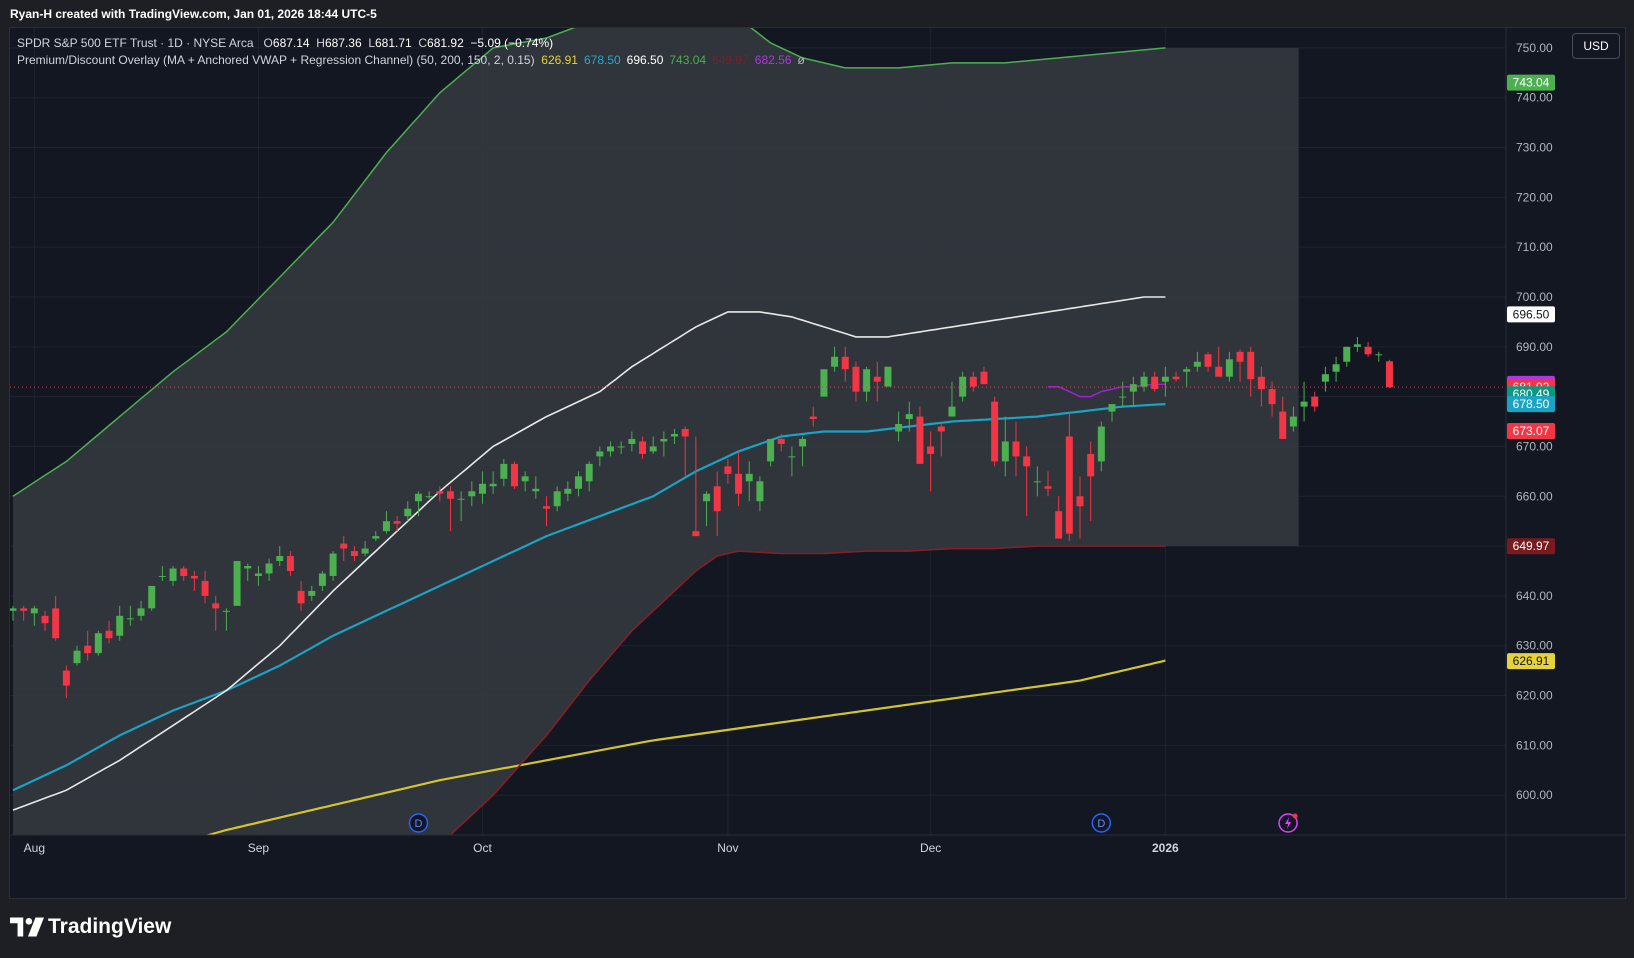 Image resolution: width=1634 pixels, height=958 pixels. Describe the element at coordinates (1295, 816) in the screenshot. I see `event-dot-icon` at that location.